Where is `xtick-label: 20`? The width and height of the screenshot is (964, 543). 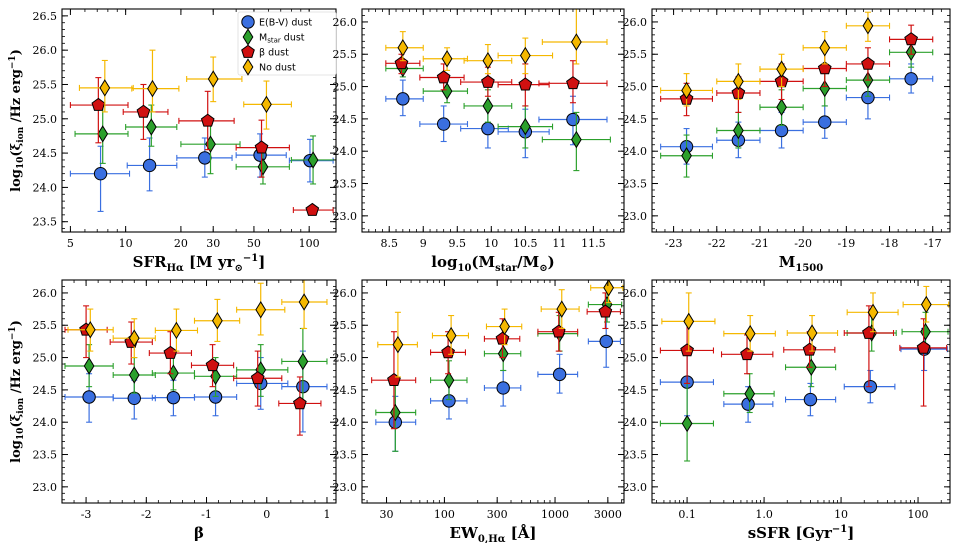 xtick-label: 20 is located at coordinates (181, 243).